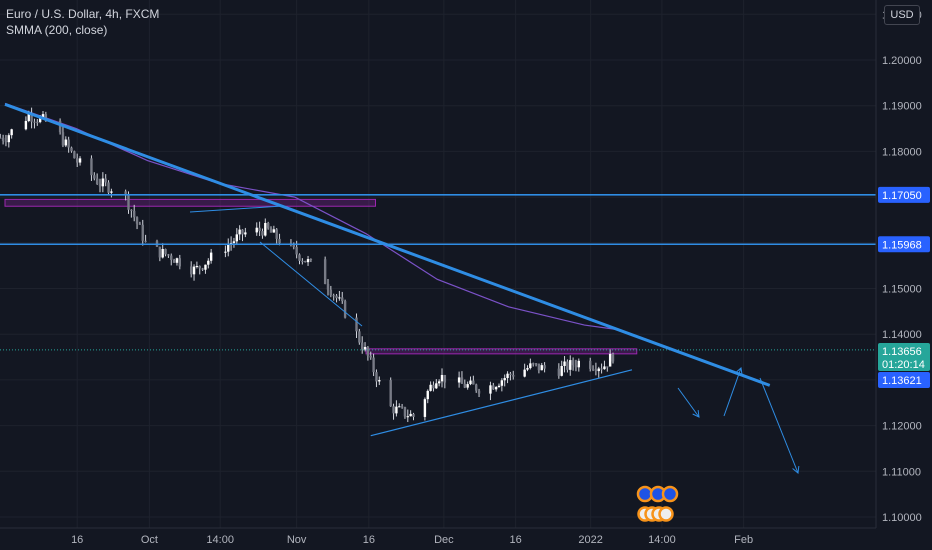  What do you see at coordinates (902, 381) in the screenshot?
I see `price-label-text: 1.13621` at bounding box center [902, 381].